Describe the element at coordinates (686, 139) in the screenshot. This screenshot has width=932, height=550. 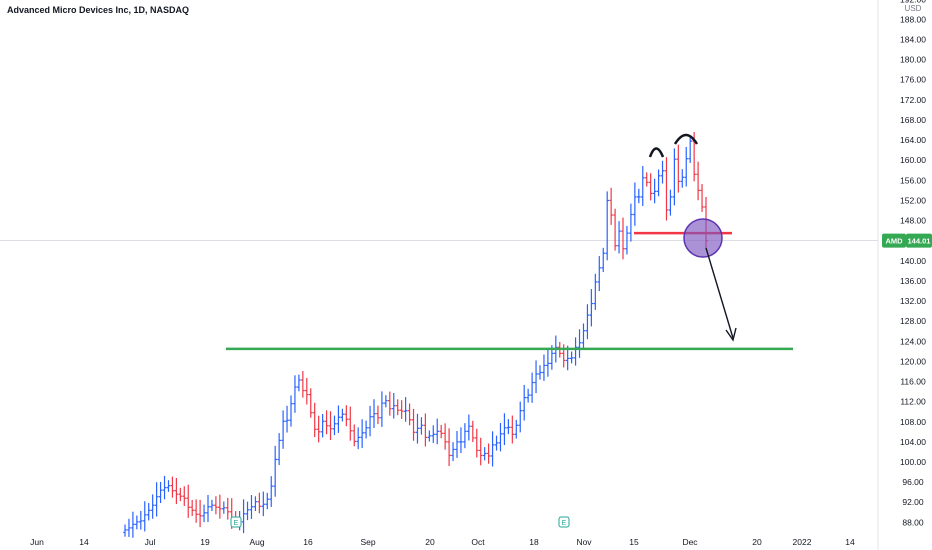
I see `head-arc` at that location.